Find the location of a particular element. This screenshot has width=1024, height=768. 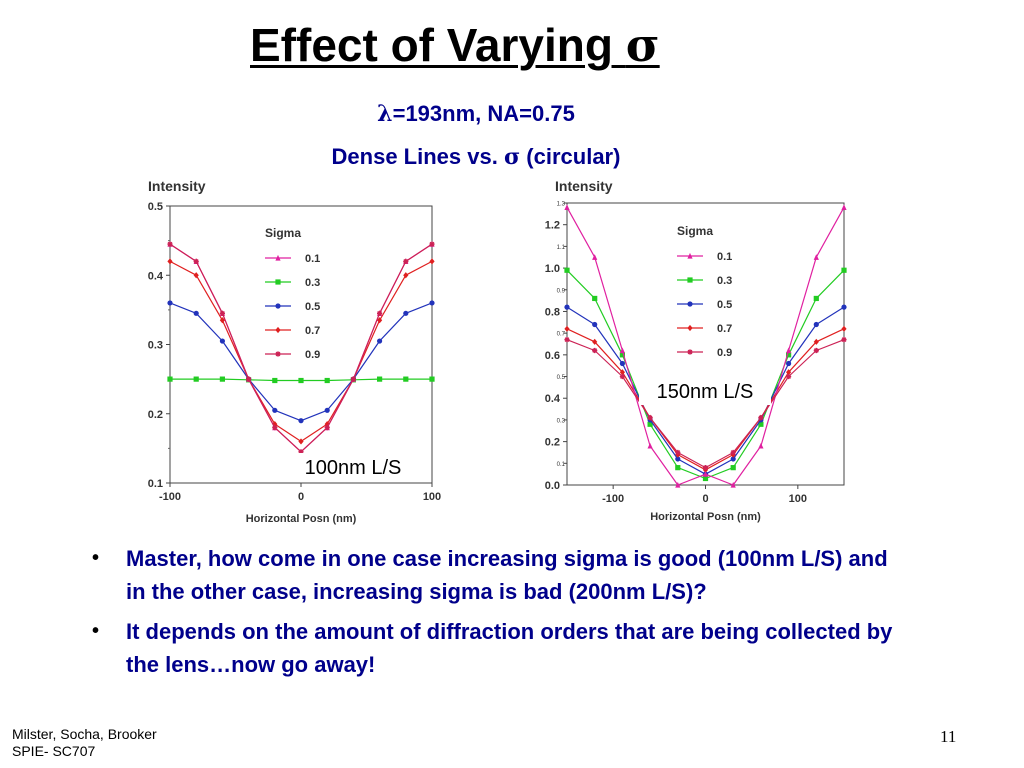

legend-label: 0.1 is located at coordinates (312, 259).